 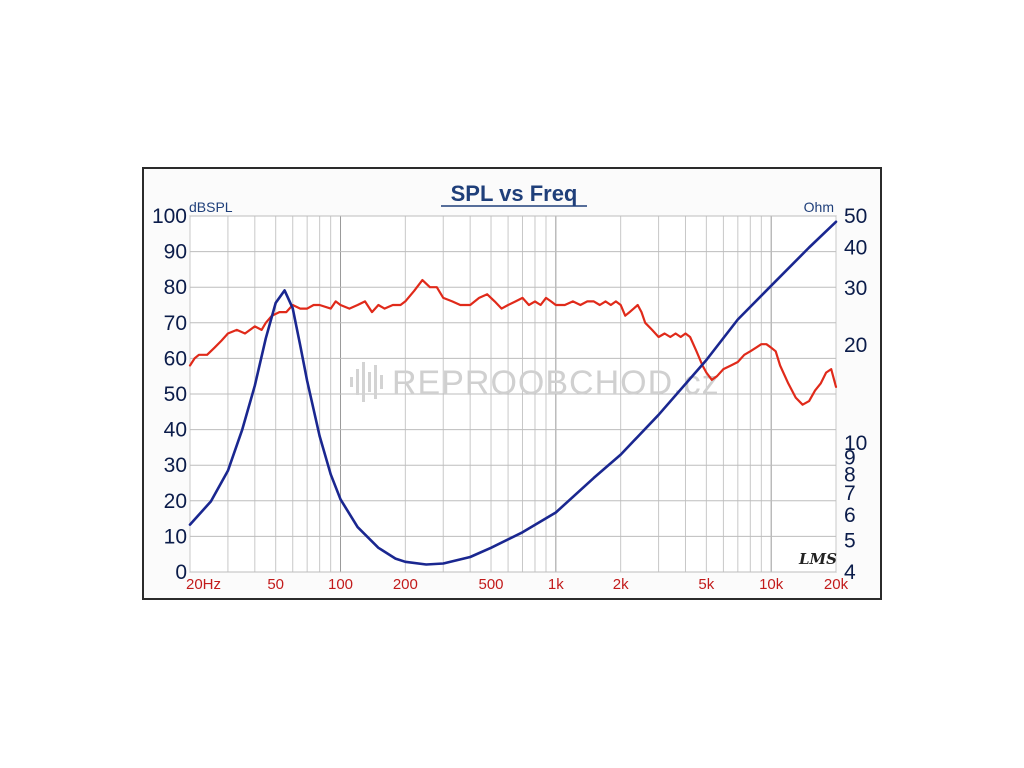 What do you see at coordinates (514, 193) in the screenshot?
I see `chart-title: SPL vs Freq` at bounding box center [514, 193].